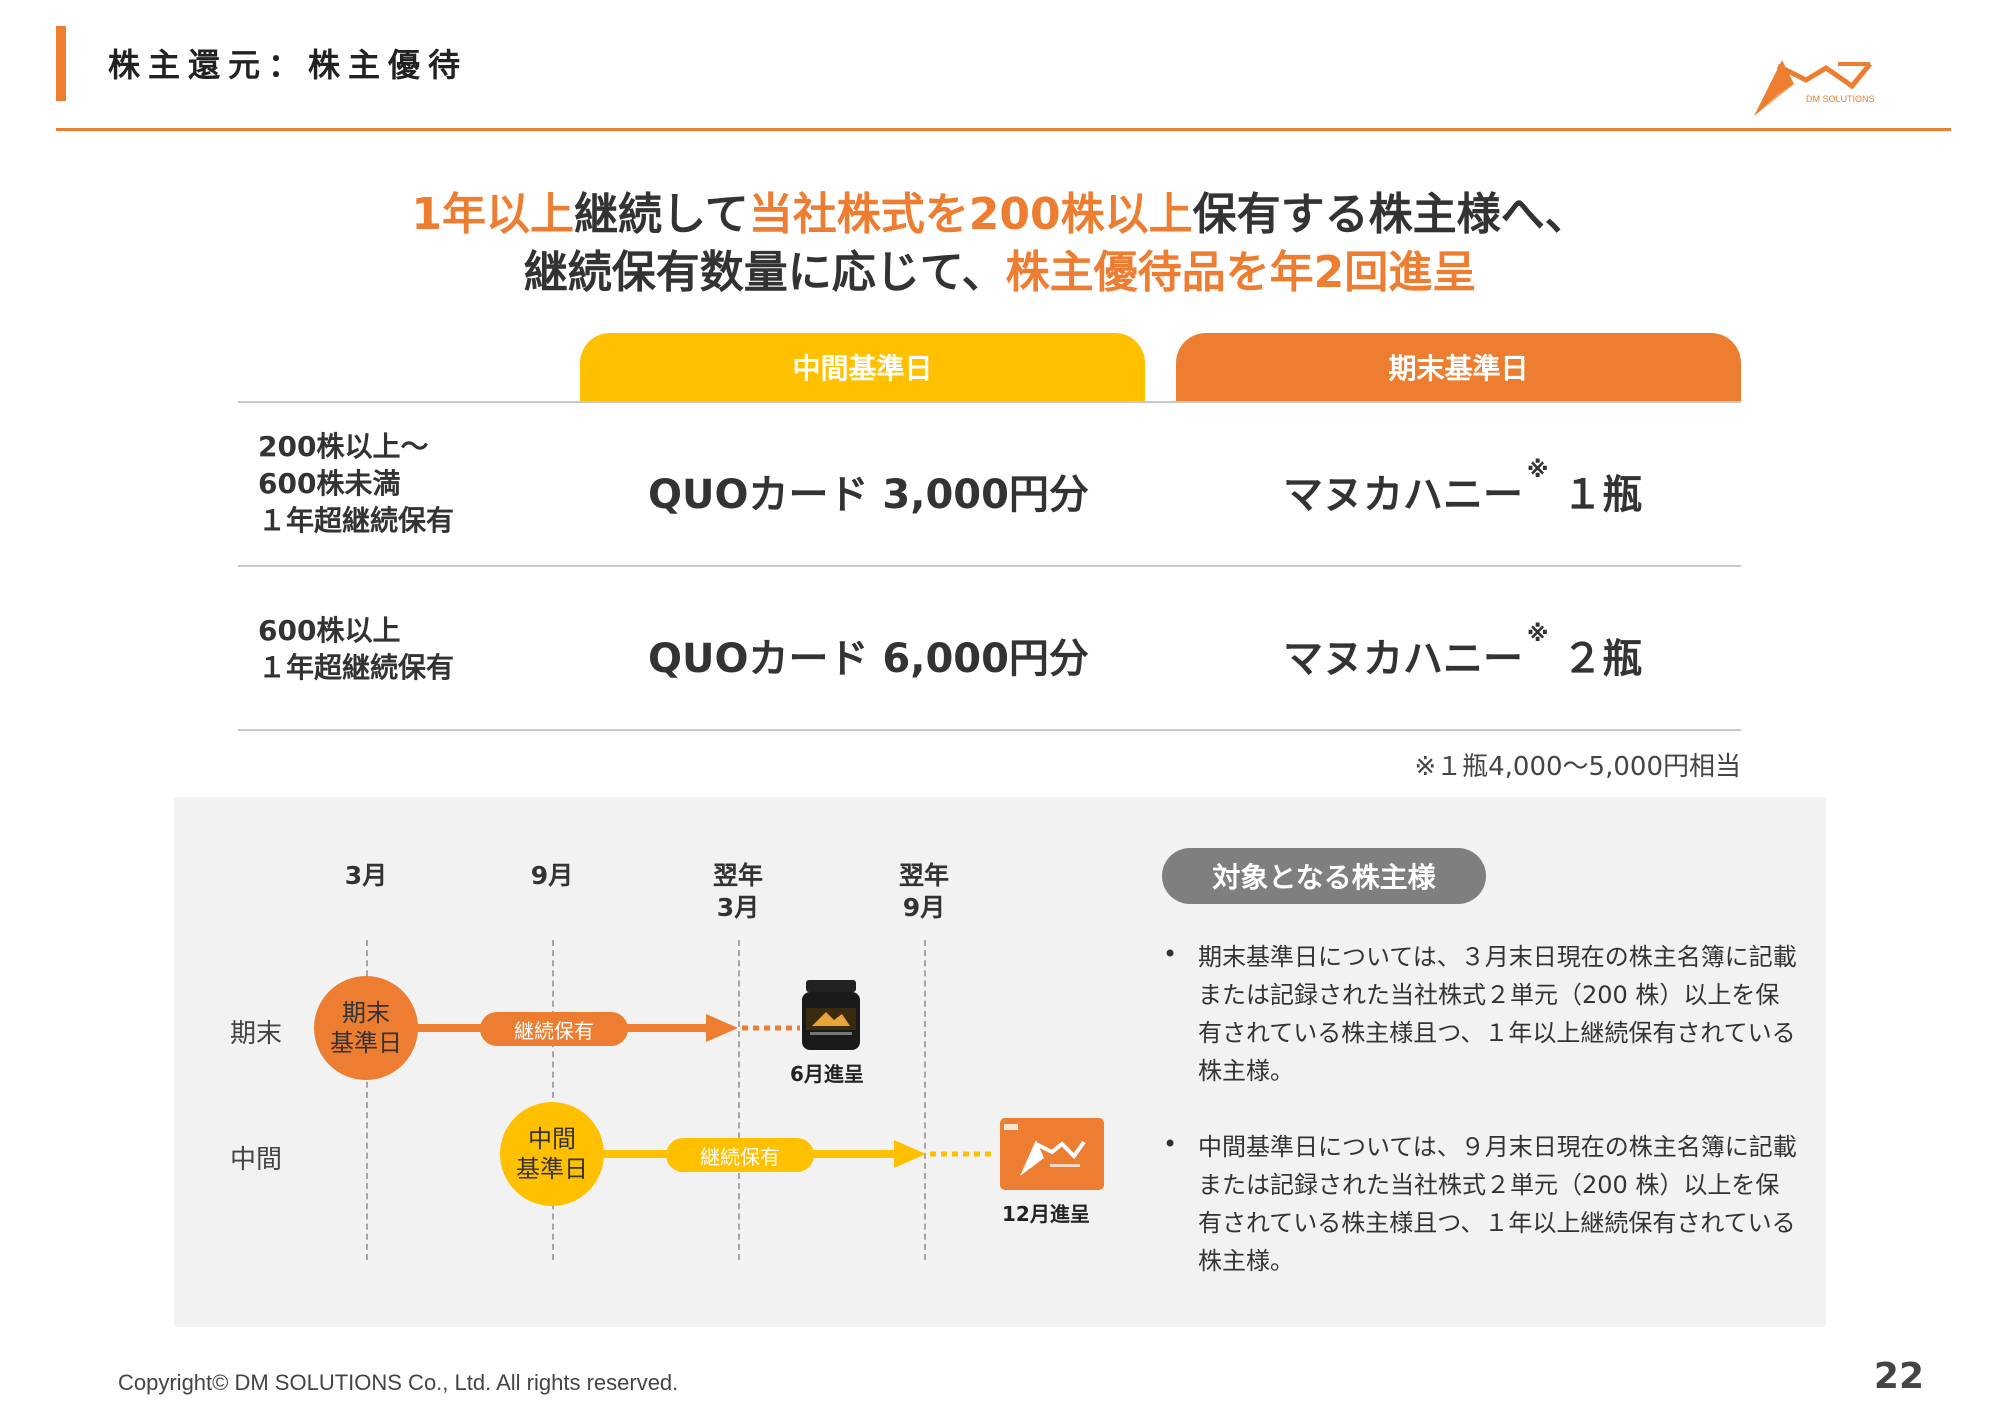  What do you see at coordinates (868, 659) in the screenshot?
I see `cell-interim-row2: QUOカード 6,000円分` at bounding box center [868, 659].